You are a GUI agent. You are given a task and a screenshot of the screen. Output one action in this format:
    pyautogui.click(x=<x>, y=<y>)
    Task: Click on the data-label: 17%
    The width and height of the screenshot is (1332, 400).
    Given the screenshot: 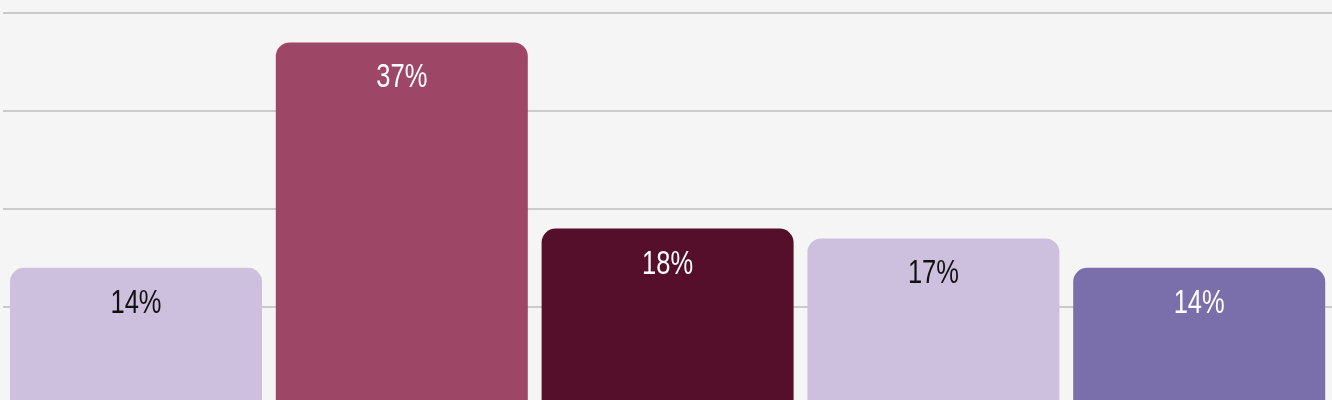 What is the action you would take?
    pyautogui.click(x=933, y=271)
    